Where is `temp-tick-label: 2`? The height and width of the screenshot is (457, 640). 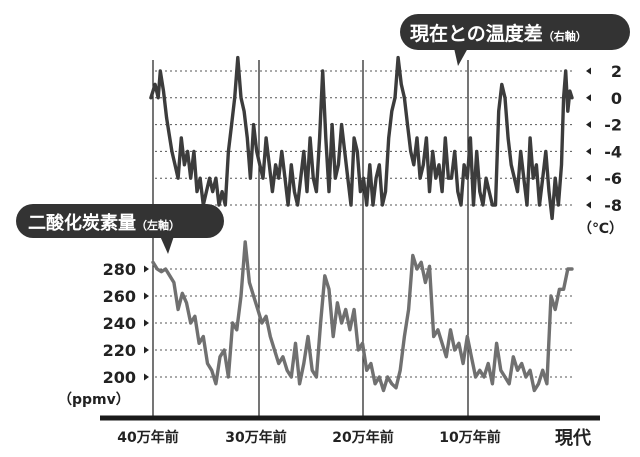 temp-tick-label: 2 is located at coordinates (616, 71).